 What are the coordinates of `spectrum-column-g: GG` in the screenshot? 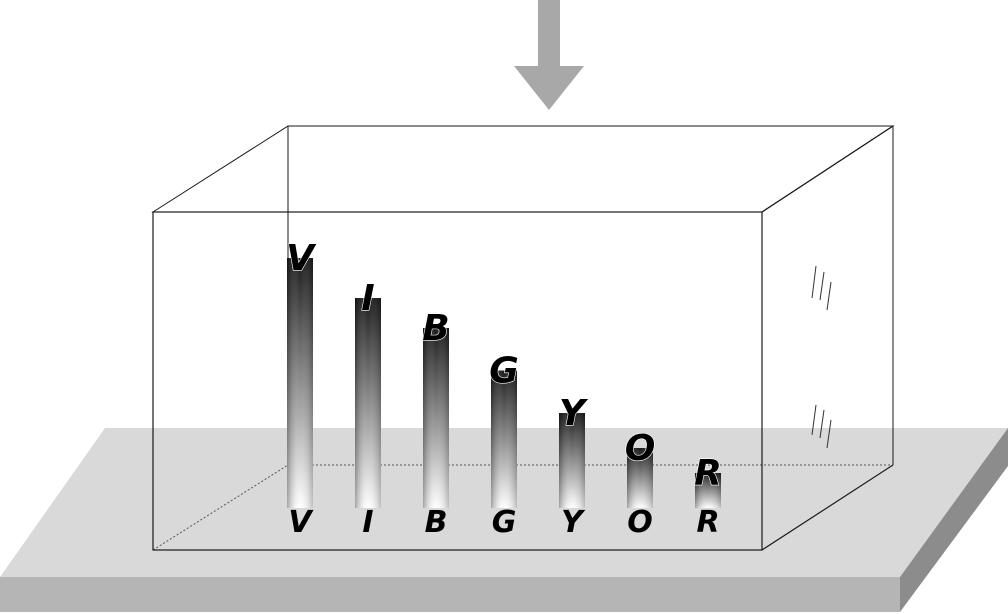 It's located at (504, 445).